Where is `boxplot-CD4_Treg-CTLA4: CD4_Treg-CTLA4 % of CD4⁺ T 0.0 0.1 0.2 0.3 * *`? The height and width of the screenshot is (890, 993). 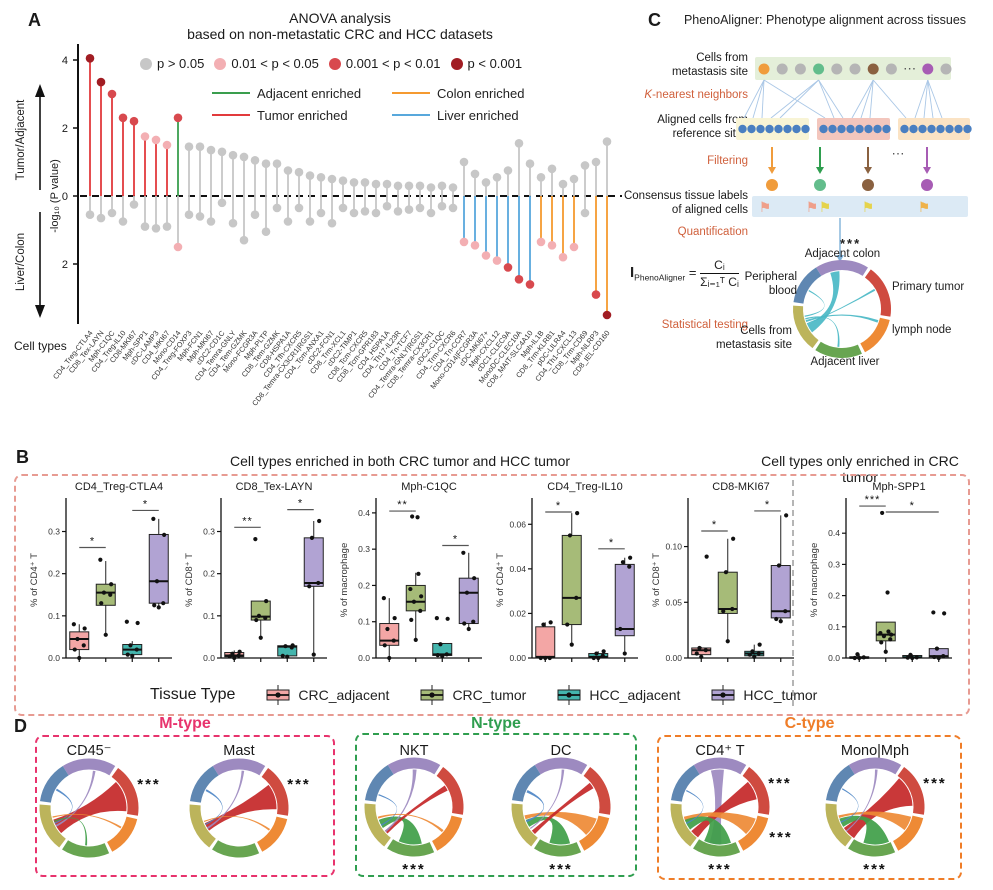
boxplot-CD4_Treg-CTLA4: CD4_Treg-CTLA4 % of CD4⁺ T 0.0 0.1 0.2 0.3 * * is located at coordinates (100, 572).